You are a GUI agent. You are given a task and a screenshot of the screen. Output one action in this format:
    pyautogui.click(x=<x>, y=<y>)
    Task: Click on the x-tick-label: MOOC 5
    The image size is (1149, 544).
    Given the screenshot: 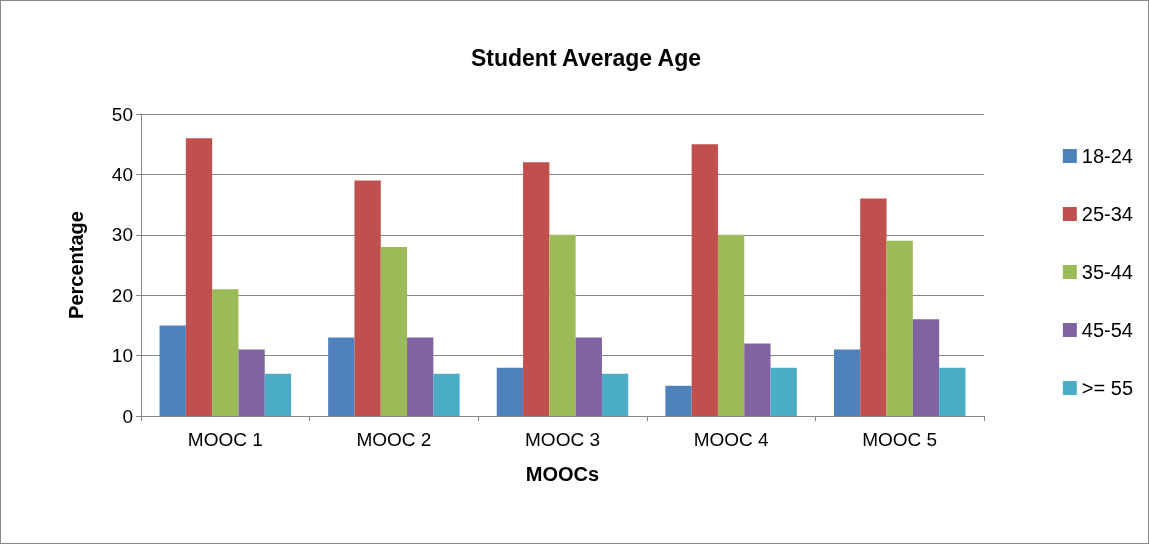 What is the action you would take?
    pyautogui.click(x=900, y=439)
    